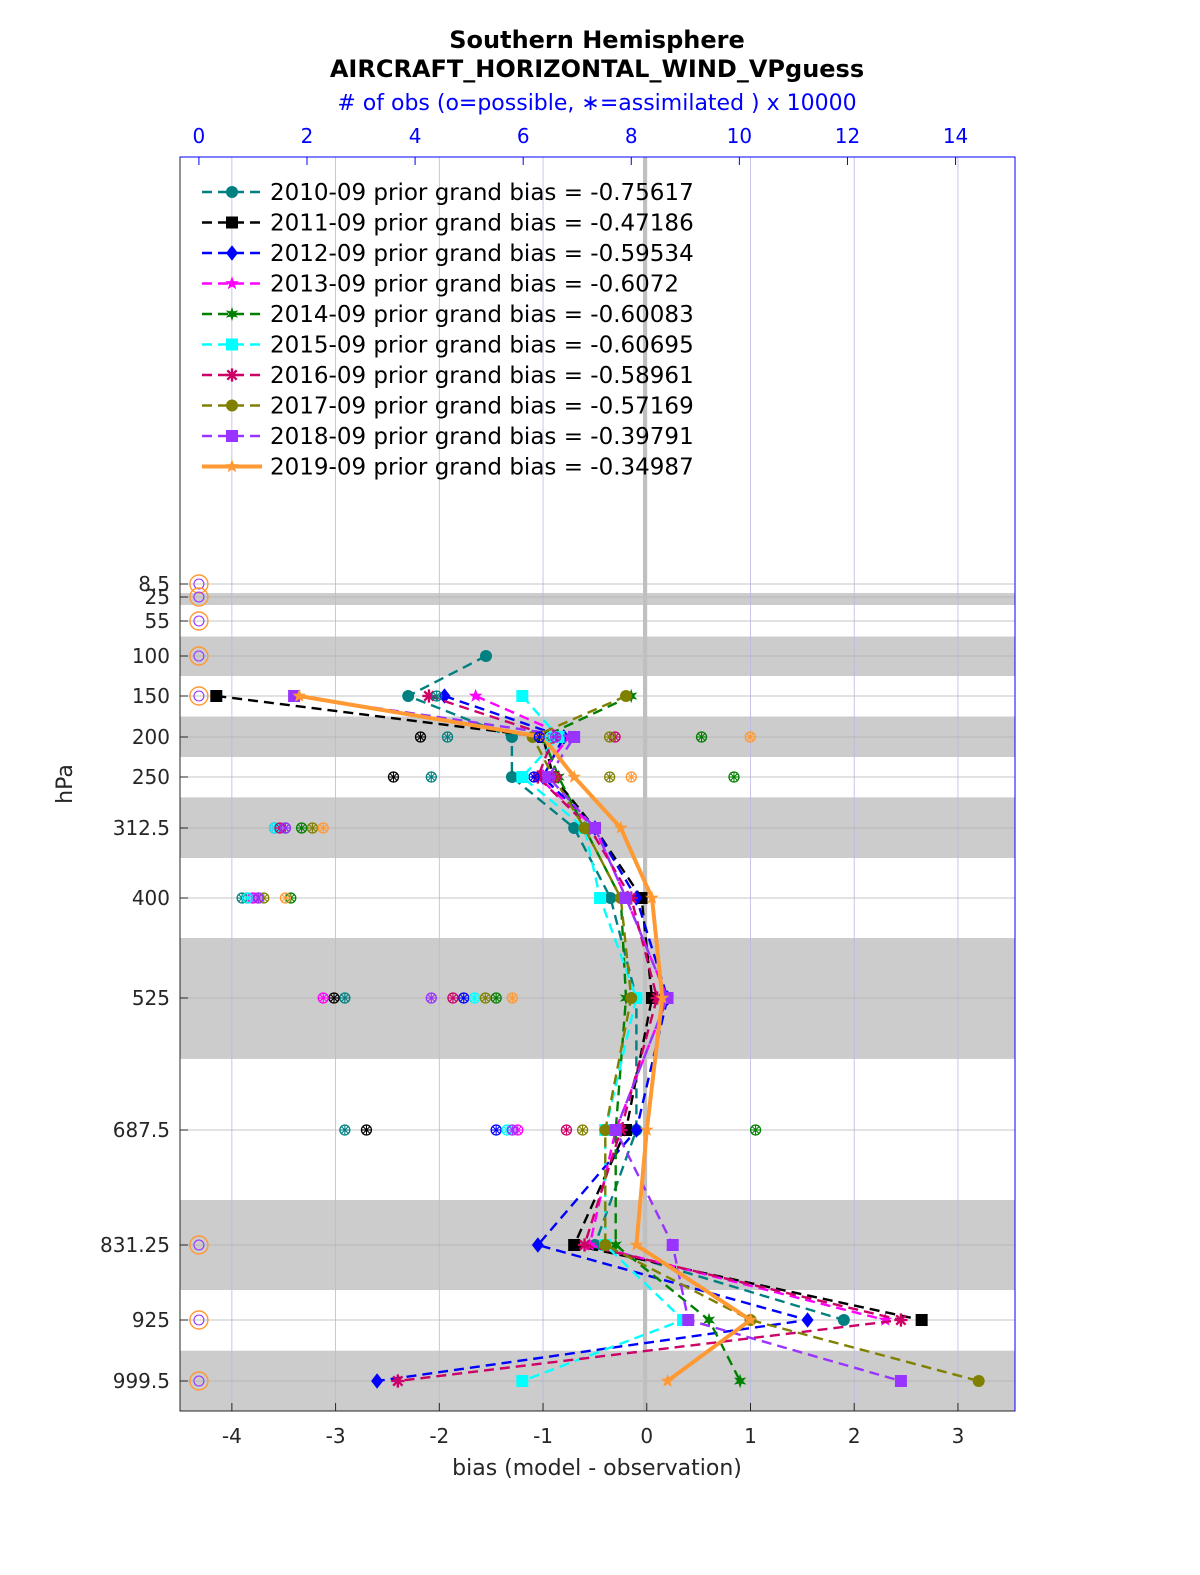 The width and height of the screenshot is (1200, 1575). I want to click on y-tick-label-8: 400, so click(151, 898).